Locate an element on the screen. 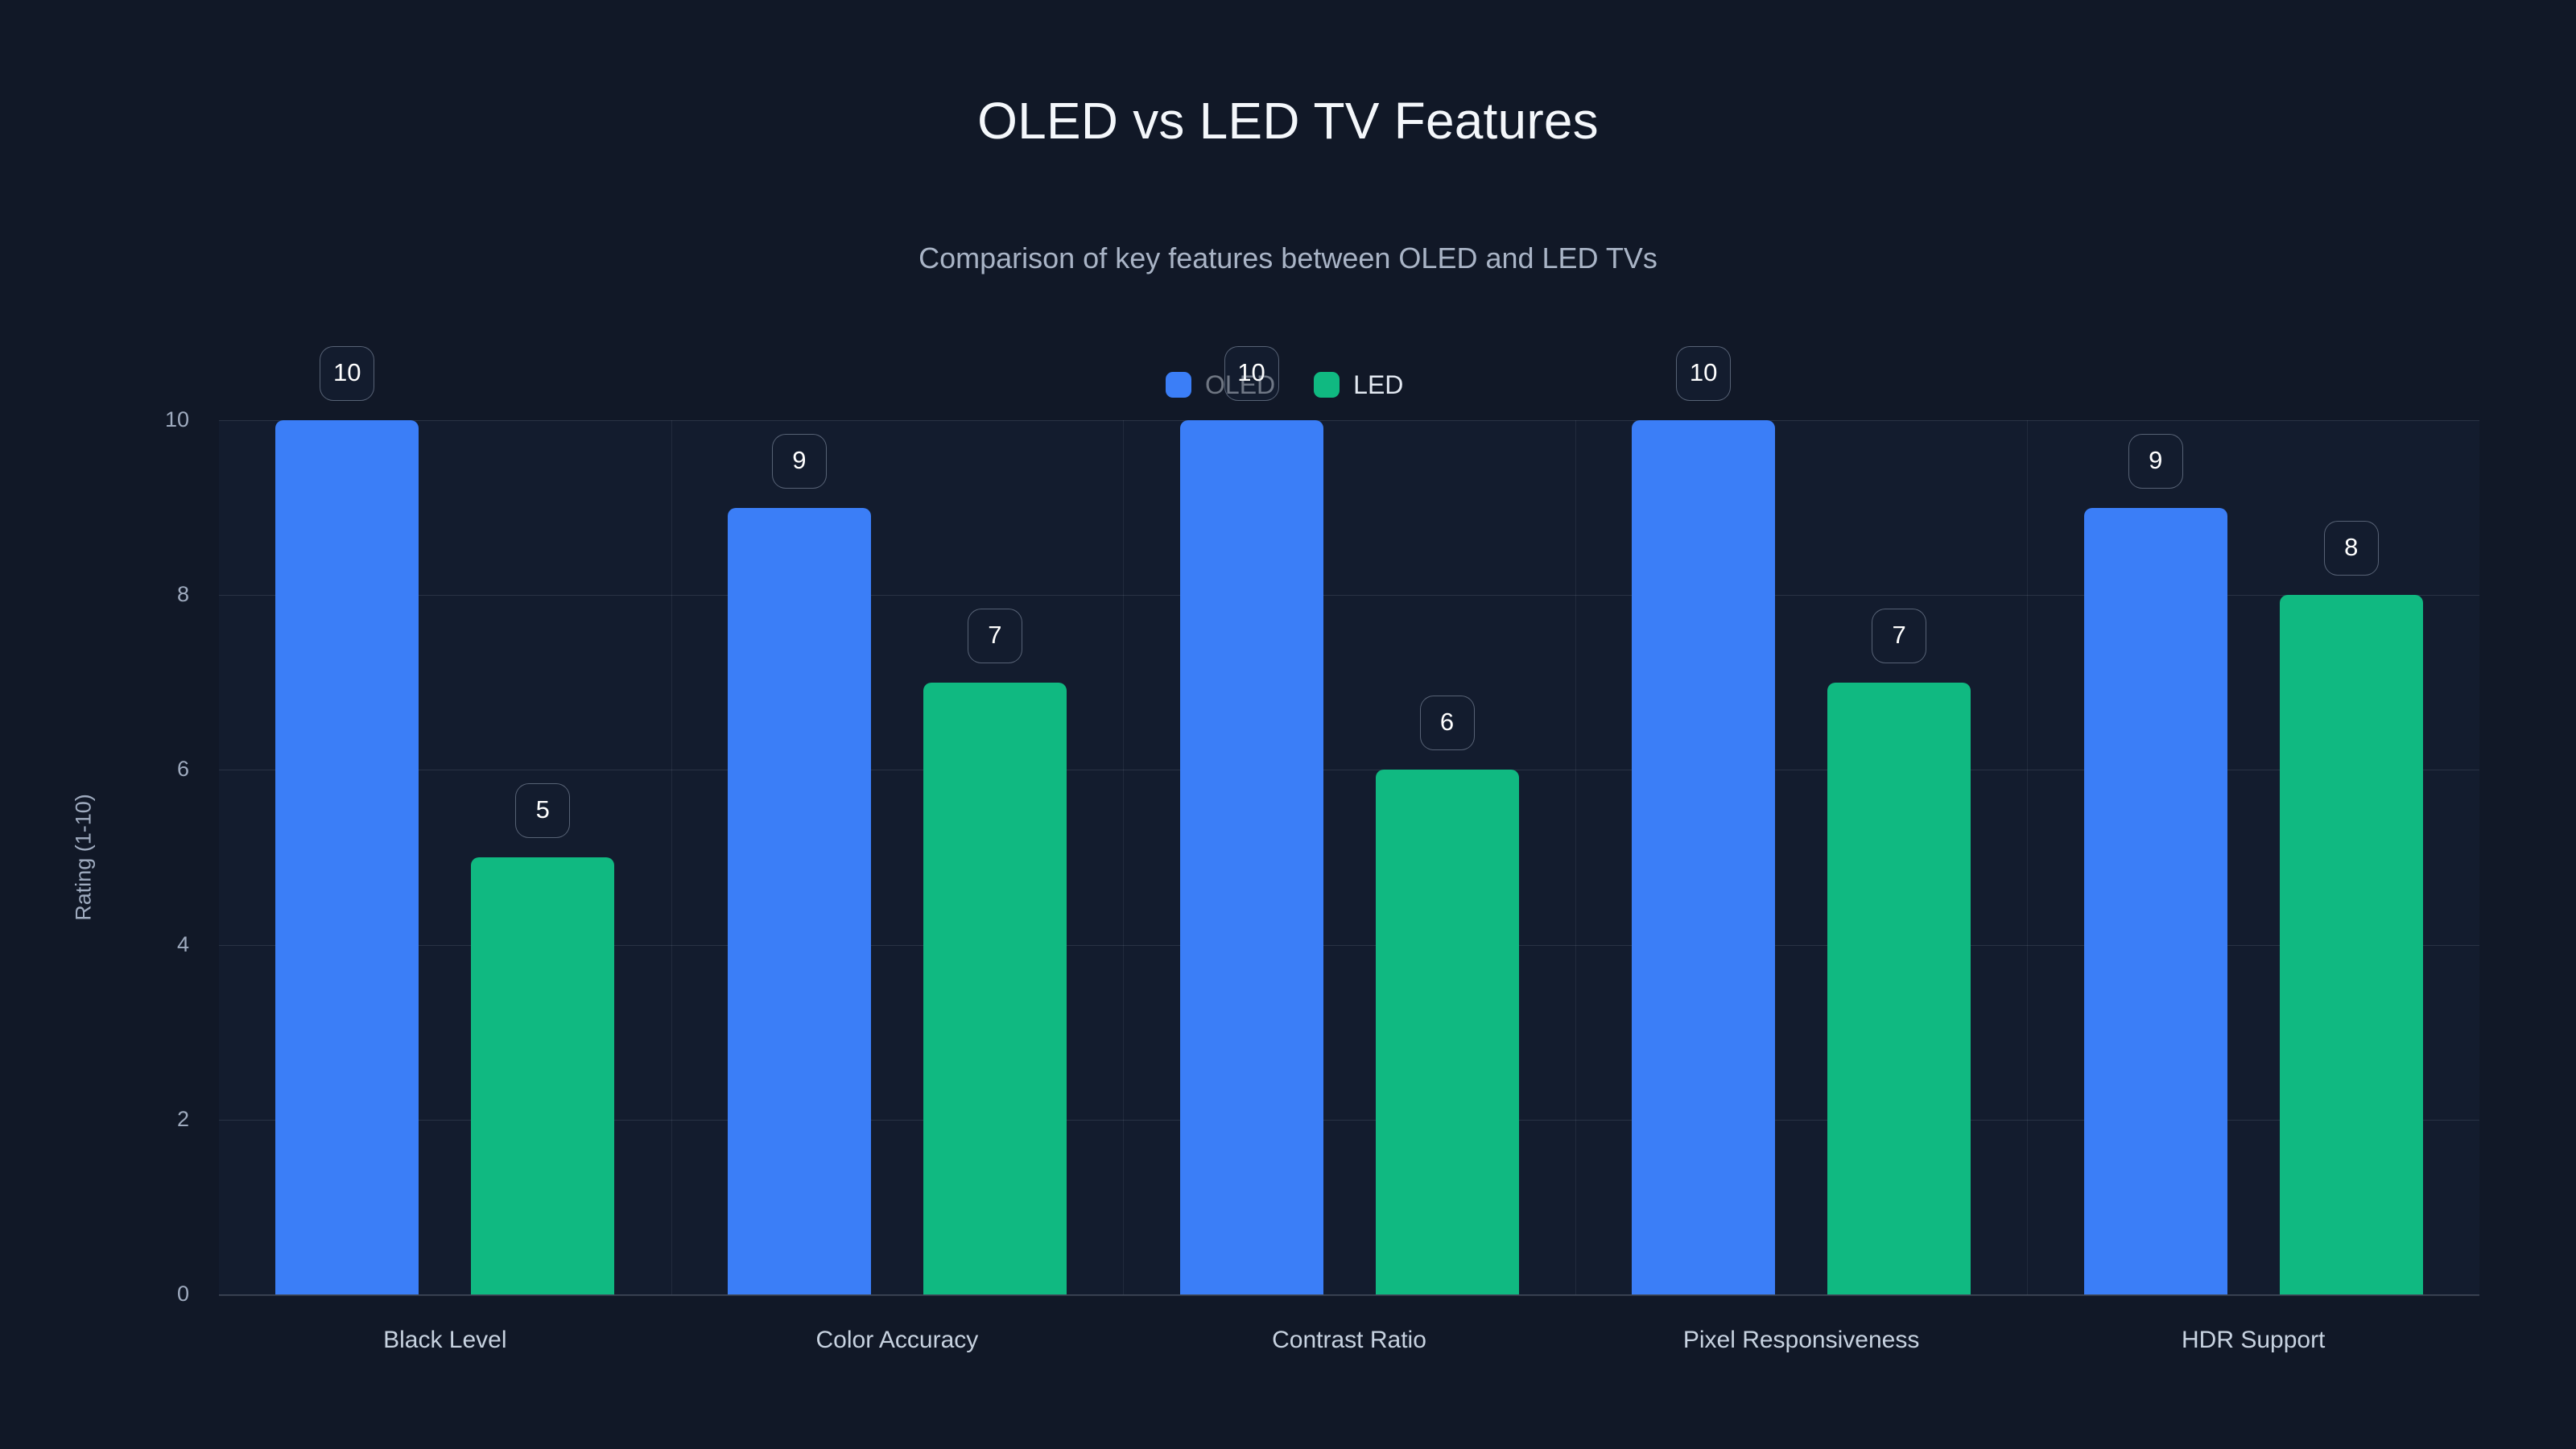 This screenshot has width=2576, height=1449. bar-oled-contrast-ratio is located at coordinates (1251, 857).